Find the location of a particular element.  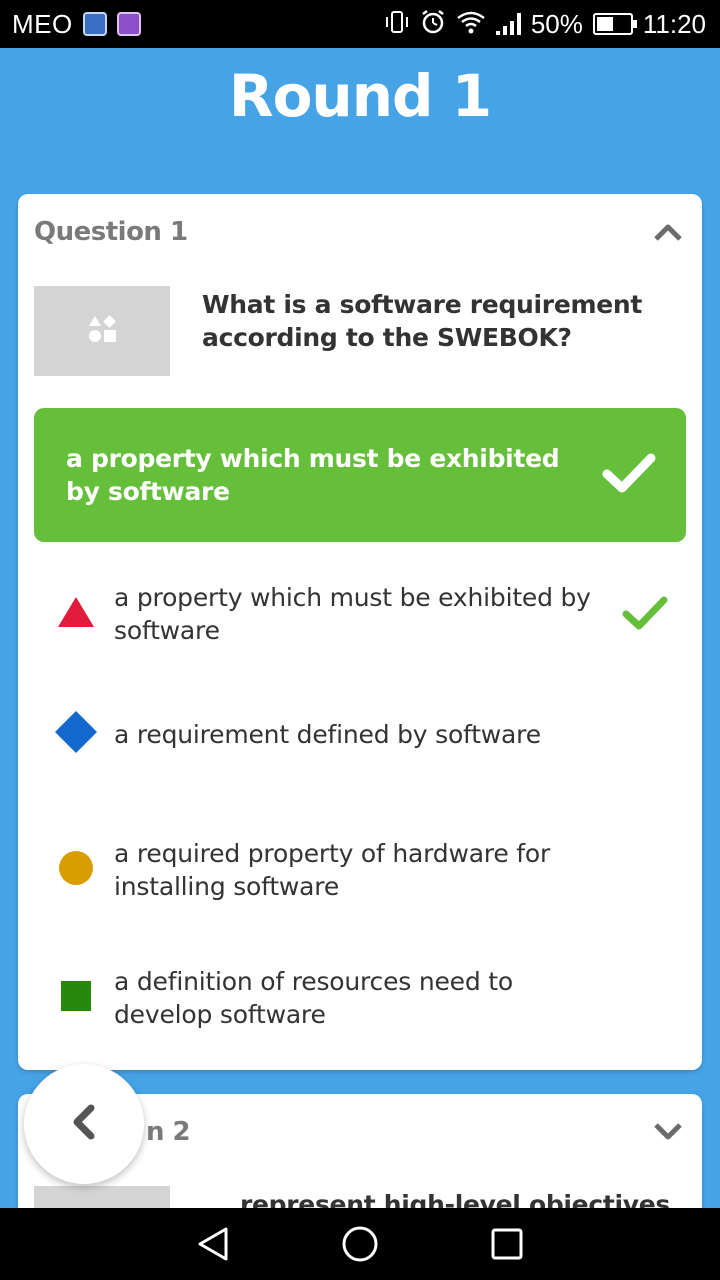

status-bar-right: 50% 11:20 is located at coordinates (545, 24).